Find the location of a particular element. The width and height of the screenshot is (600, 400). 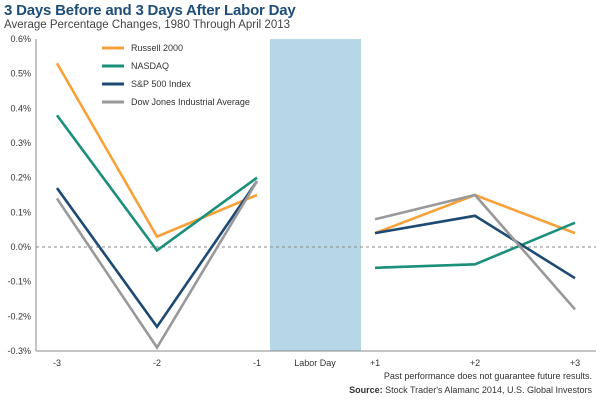

y-tick-label: 0.6% is located at coordinates (20, 39).